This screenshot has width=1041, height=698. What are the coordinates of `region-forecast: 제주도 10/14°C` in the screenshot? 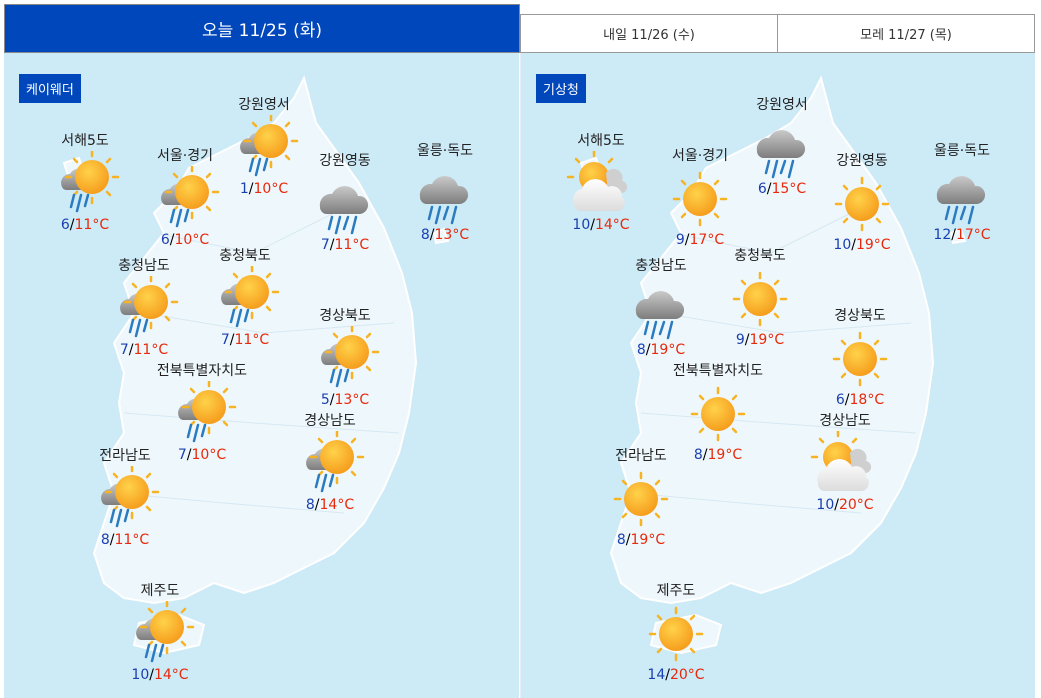 It's located at (160, 633).